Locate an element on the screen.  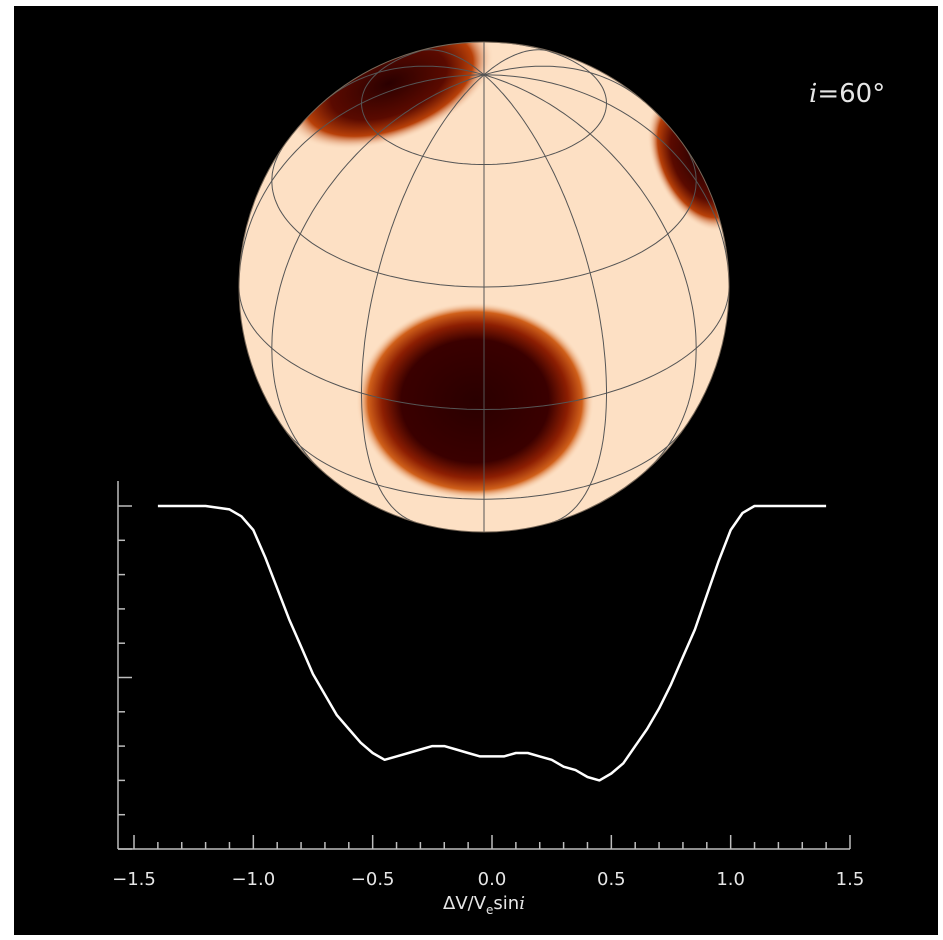
x-tick-labels: −1.5 −1.0 −0.5 0.0 0.5 1.0 1.5 is located at coordinates (488, 879).